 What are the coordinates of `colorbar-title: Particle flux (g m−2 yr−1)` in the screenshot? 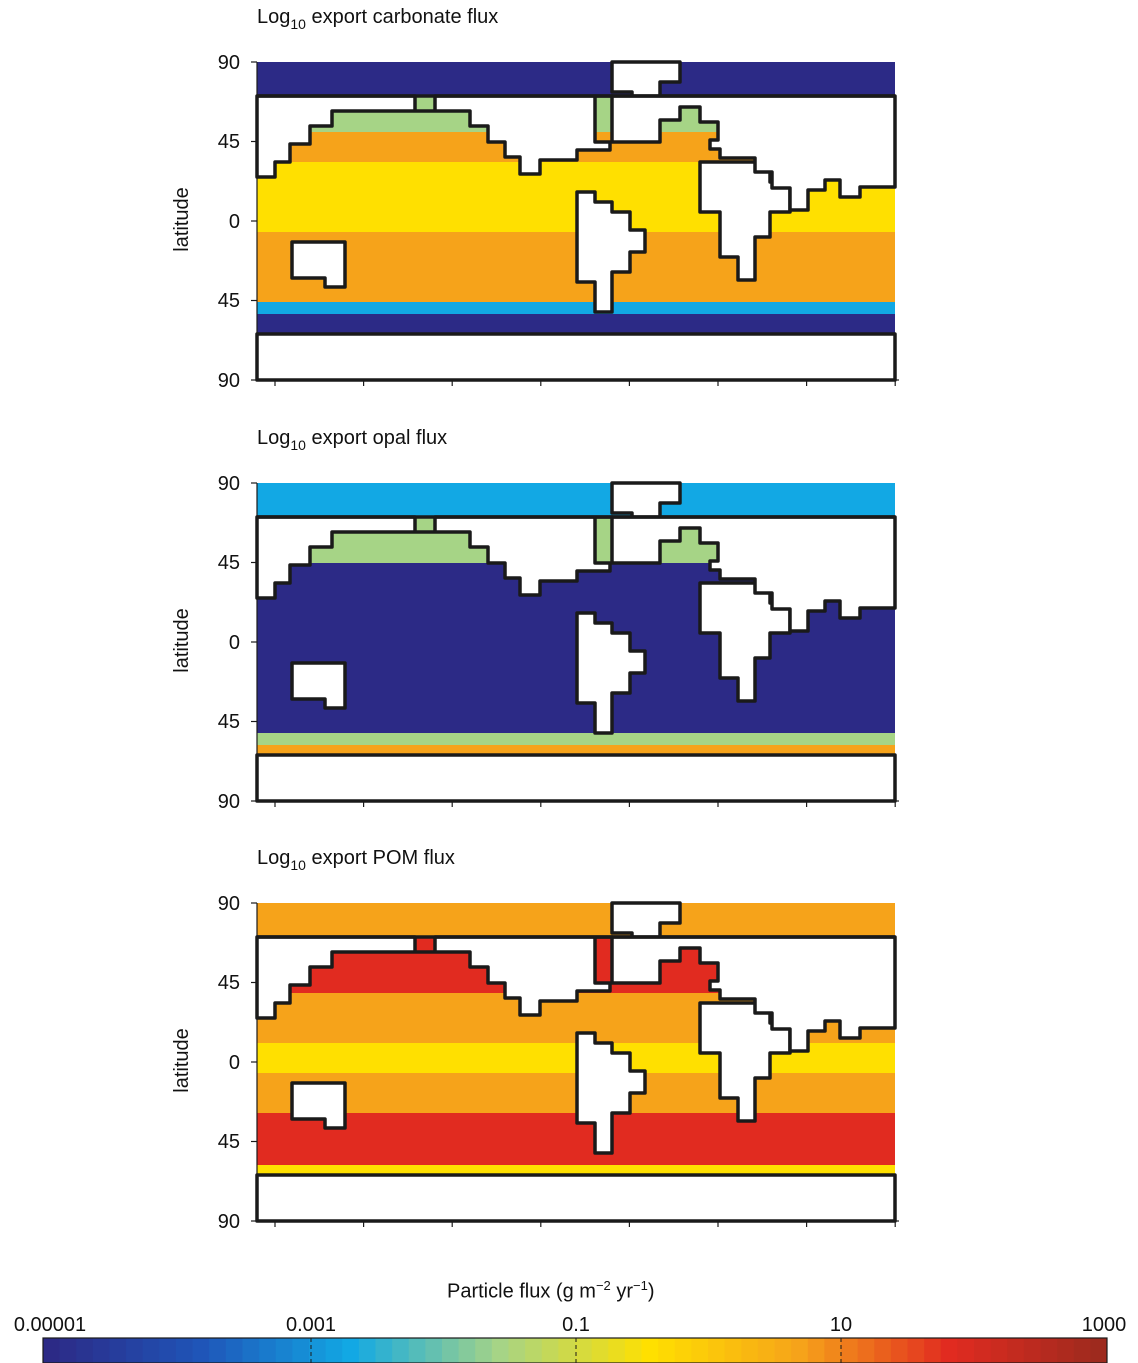 It's located at (551, 1290).